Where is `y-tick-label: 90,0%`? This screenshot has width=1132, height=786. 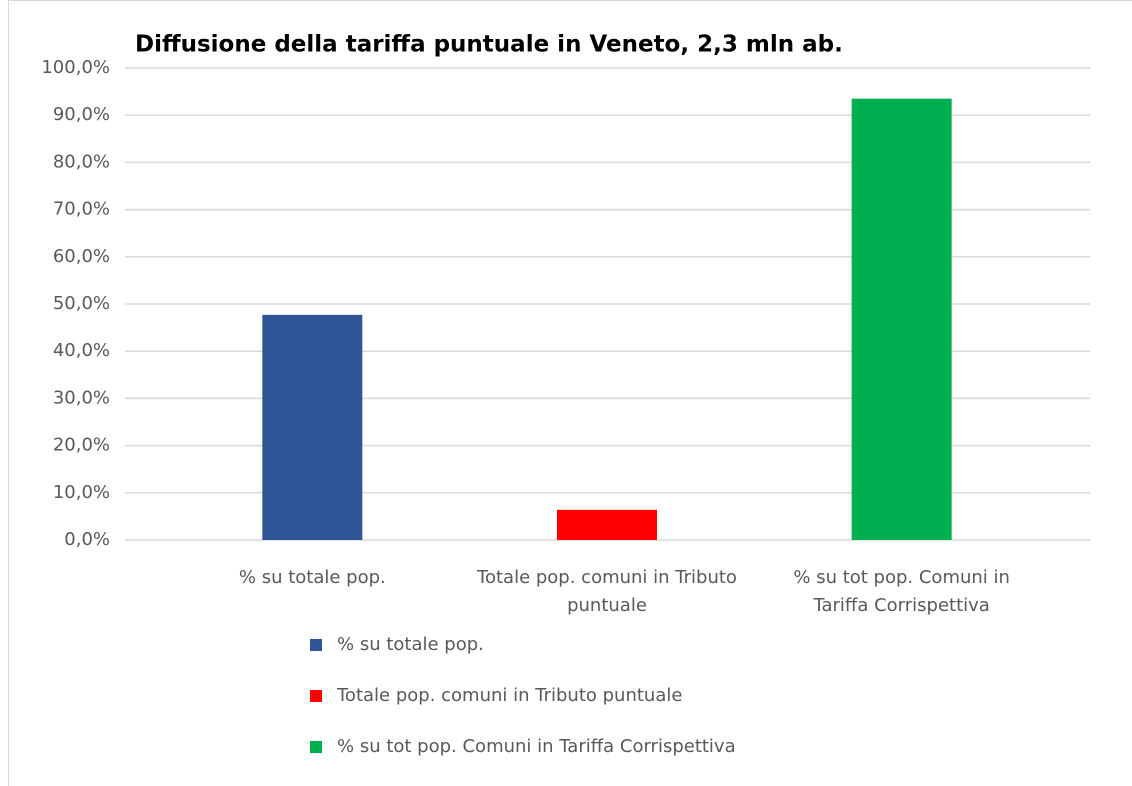
y-tick-label: 90,0% is located at coordinates (81, 114).